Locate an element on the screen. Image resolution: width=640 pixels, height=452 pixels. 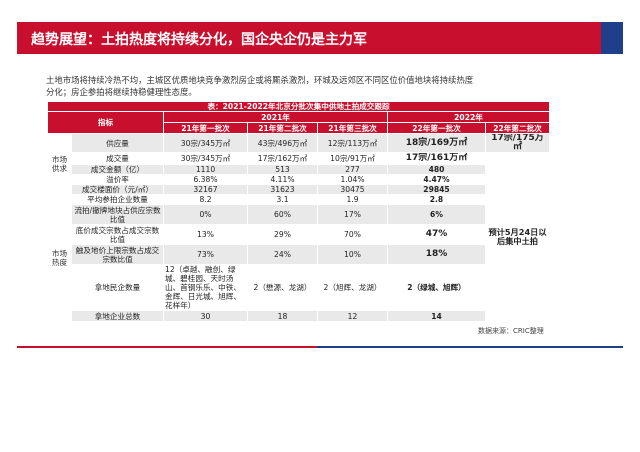
table-row: 成交楼面价（元/㎡） 32167 31623 30475 29845 is located at coordinates (299, 189).